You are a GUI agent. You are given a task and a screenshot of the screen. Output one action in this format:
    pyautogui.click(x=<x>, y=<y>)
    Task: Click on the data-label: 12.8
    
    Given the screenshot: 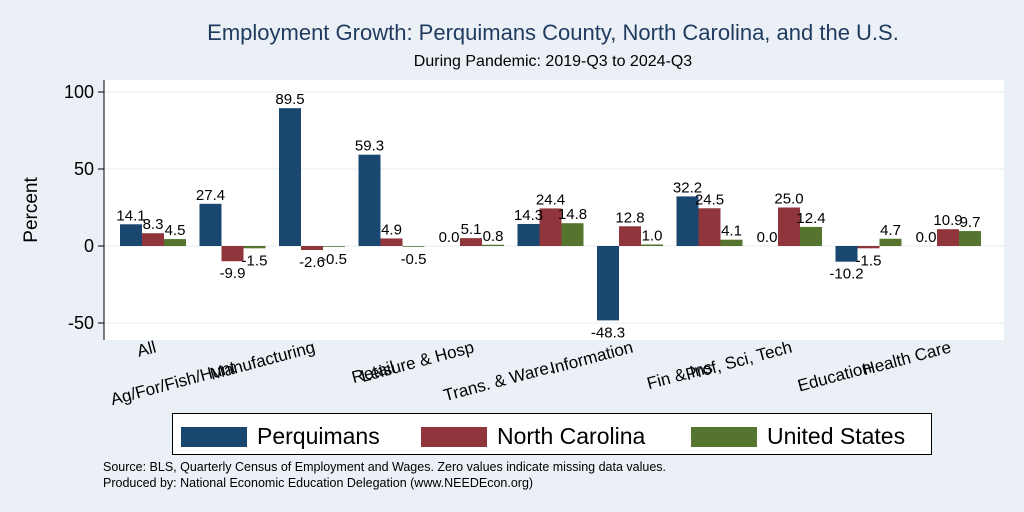 What is the action you would take?
    pyautogui.click(x=629, y=217)
    